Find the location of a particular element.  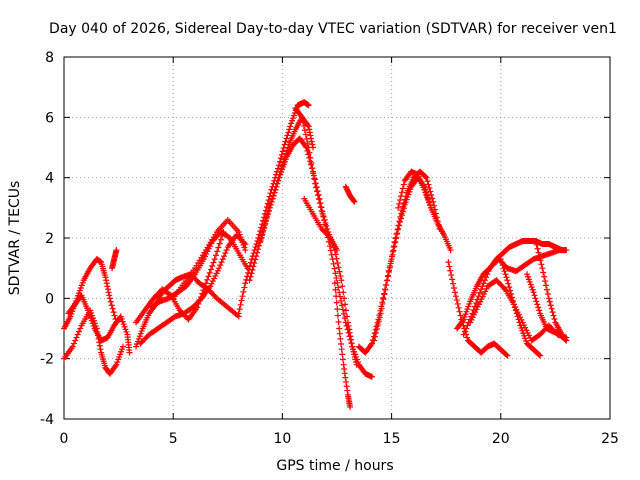

y-axis-label: SDTVAR / TECUs is located at coordinates (15, 238).